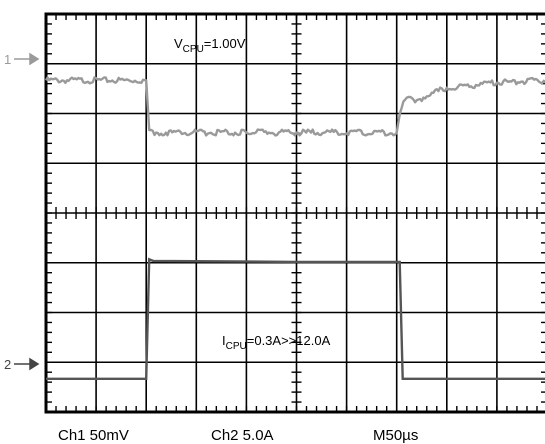 The image size is (545, 444). I want to click on ch1-ground-marker-label: 1, so click(7, 59).